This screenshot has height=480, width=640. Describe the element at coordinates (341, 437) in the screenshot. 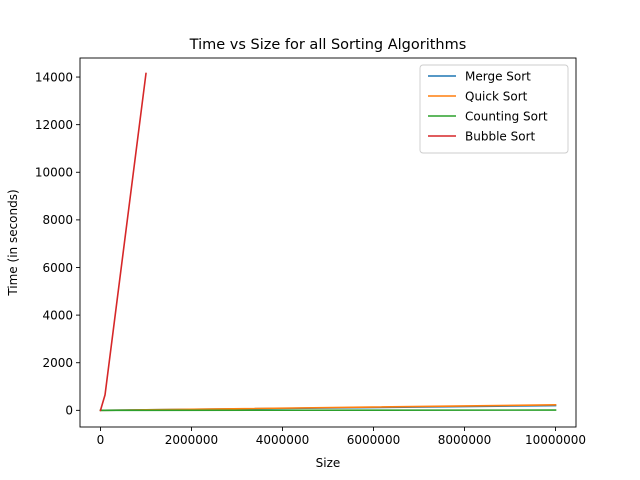

I see `x-axis: 0 2000000 4000000 6000000 8000000 10000000` at that location.